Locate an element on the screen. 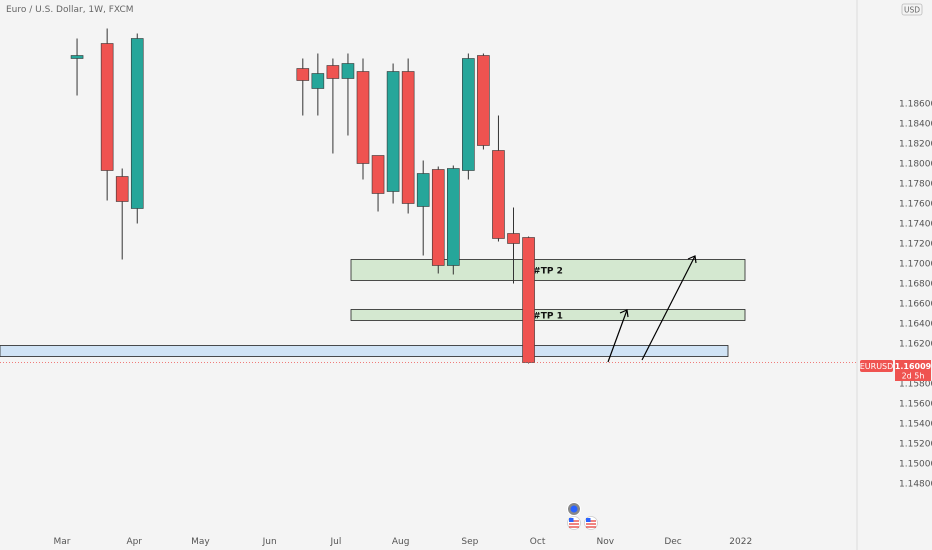 Image resolution: width=932 pixels, height=550 pixels. currency-box is located at coordinates (912, 9).